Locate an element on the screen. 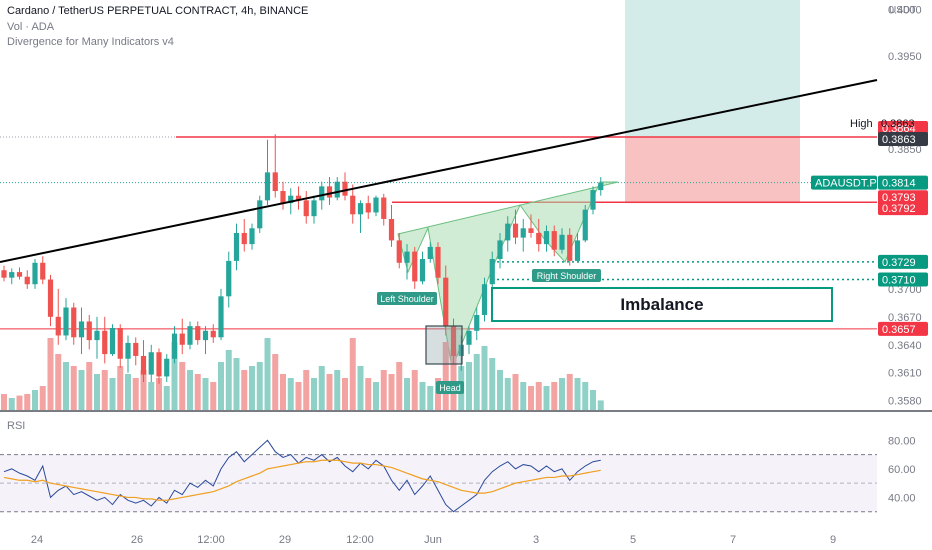 The height and width of the screenshot is (550, 932). price-tag-text: 0.3814 is located at coordinates (899, 184).